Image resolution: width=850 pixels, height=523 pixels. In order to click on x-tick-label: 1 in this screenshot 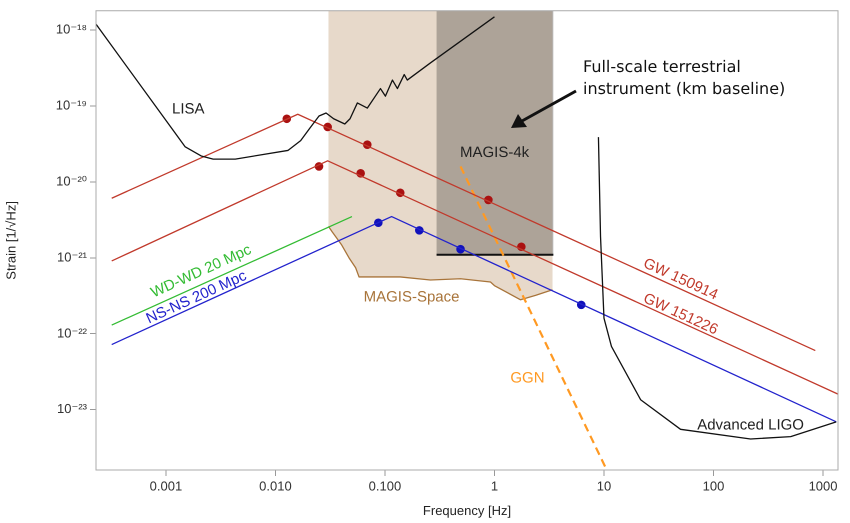, I will do `click(494, 486)`.